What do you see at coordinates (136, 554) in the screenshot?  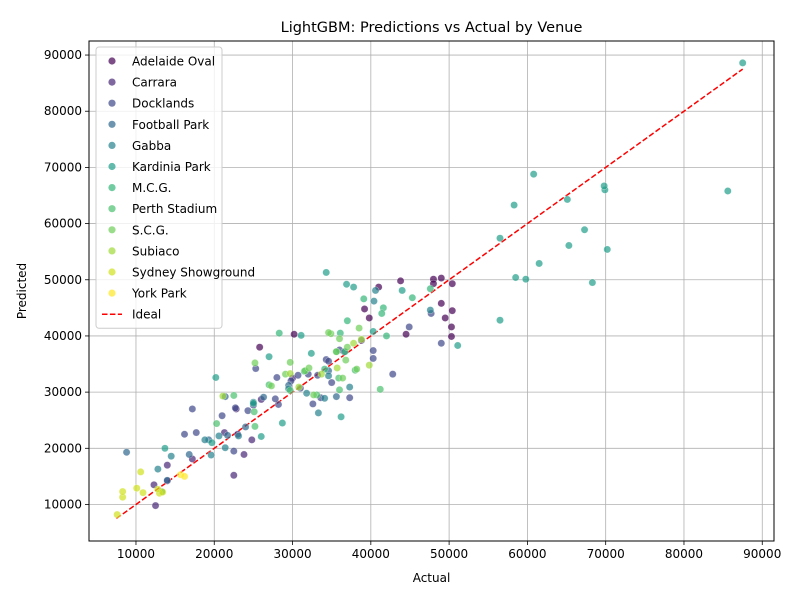 I see `x-tick-label: 10000` at bounding box center [136, 554].